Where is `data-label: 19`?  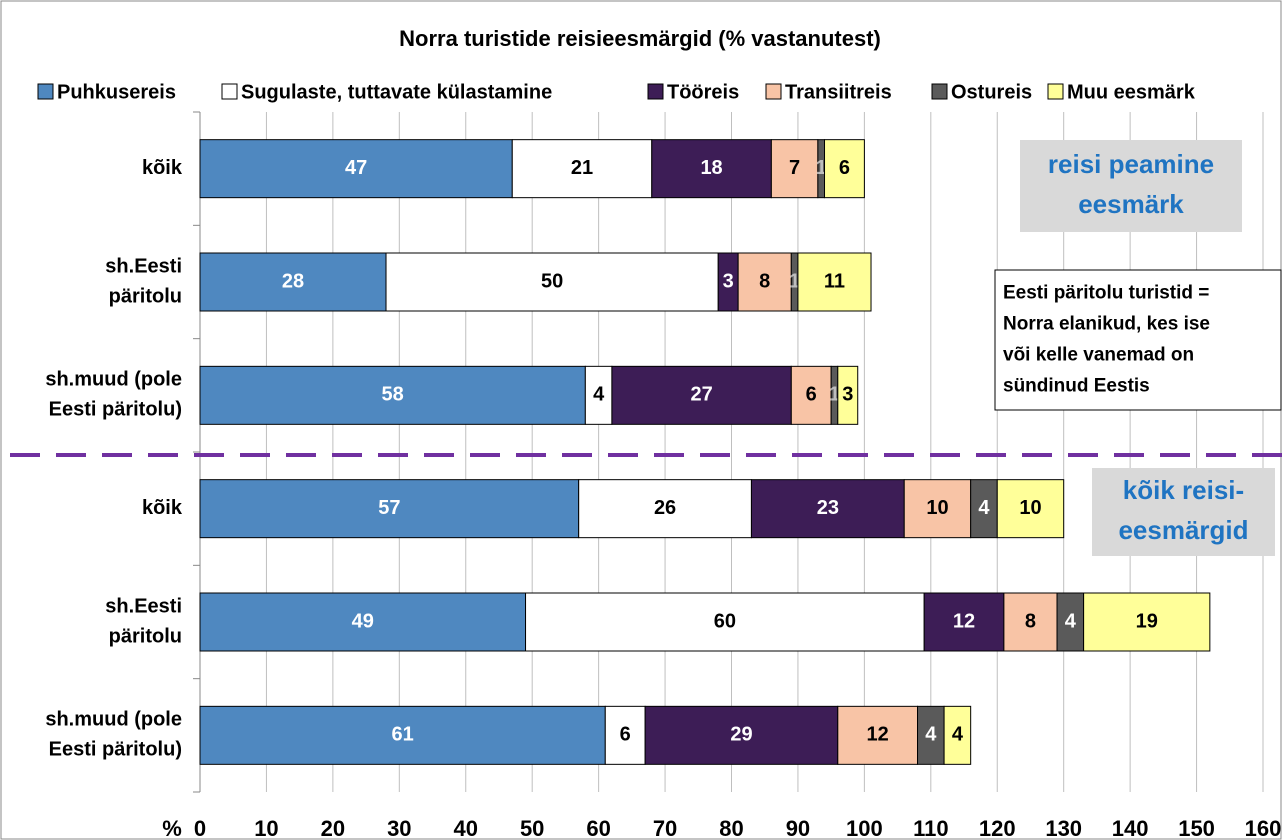 data-label: 19 is located at coordinates (1147, 621).